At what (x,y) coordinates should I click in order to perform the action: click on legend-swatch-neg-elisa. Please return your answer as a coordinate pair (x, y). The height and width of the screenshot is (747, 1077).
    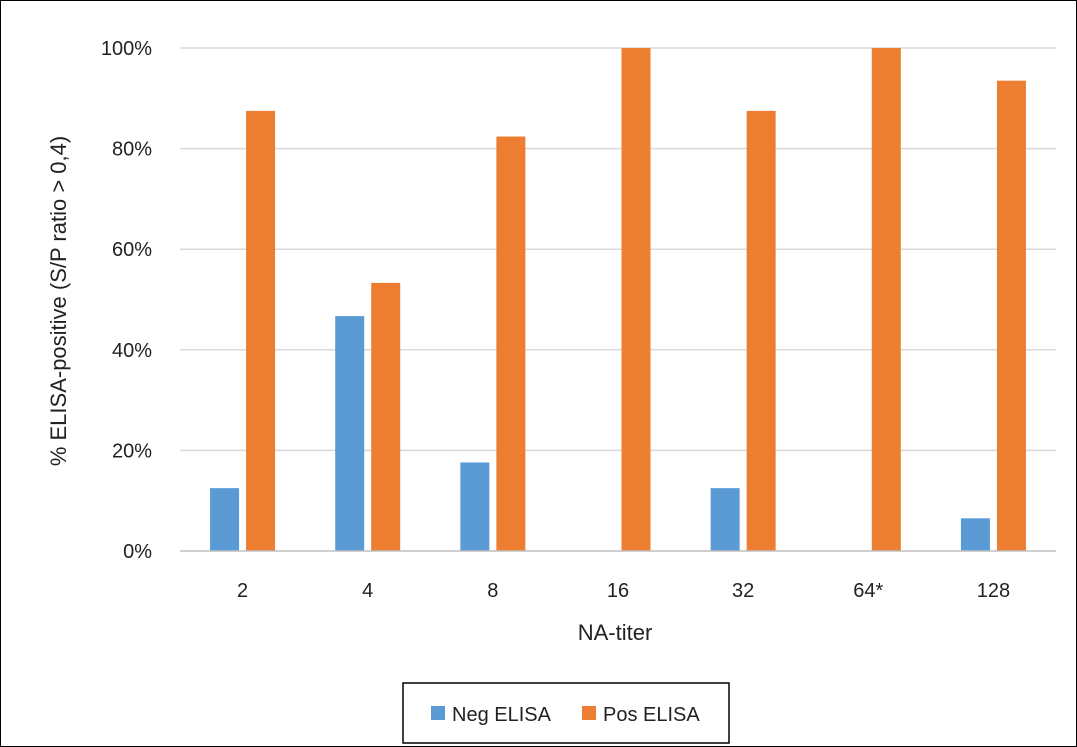
    Looking at the image, I should click on (438, 713).